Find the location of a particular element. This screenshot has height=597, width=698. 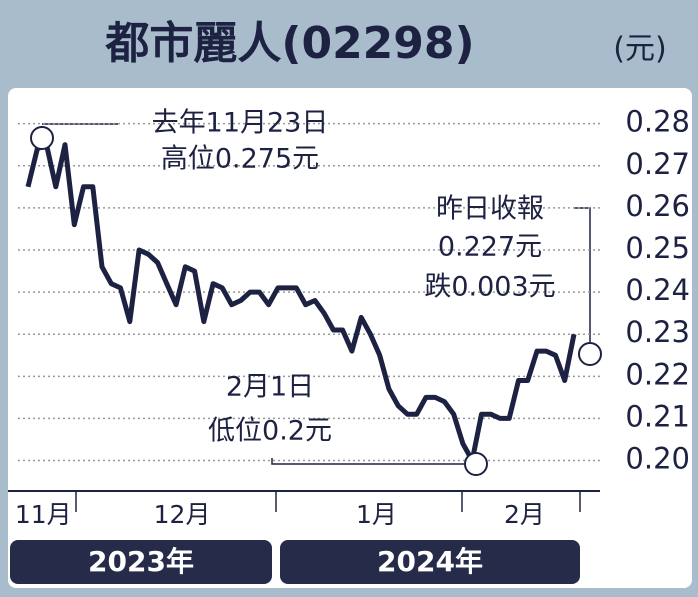

annotation: 高位0.275元 is located at coordinates (240, 159).